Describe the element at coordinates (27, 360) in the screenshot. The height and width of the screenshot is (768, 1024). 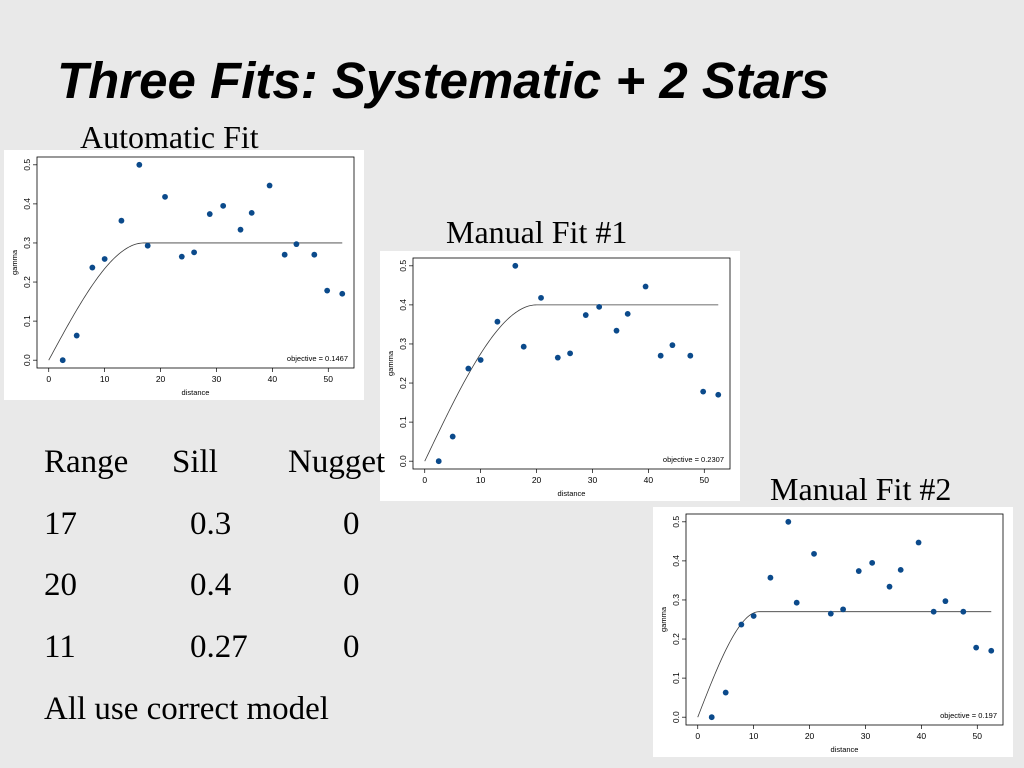
I see `y-tick-label: 0.0` at that location.